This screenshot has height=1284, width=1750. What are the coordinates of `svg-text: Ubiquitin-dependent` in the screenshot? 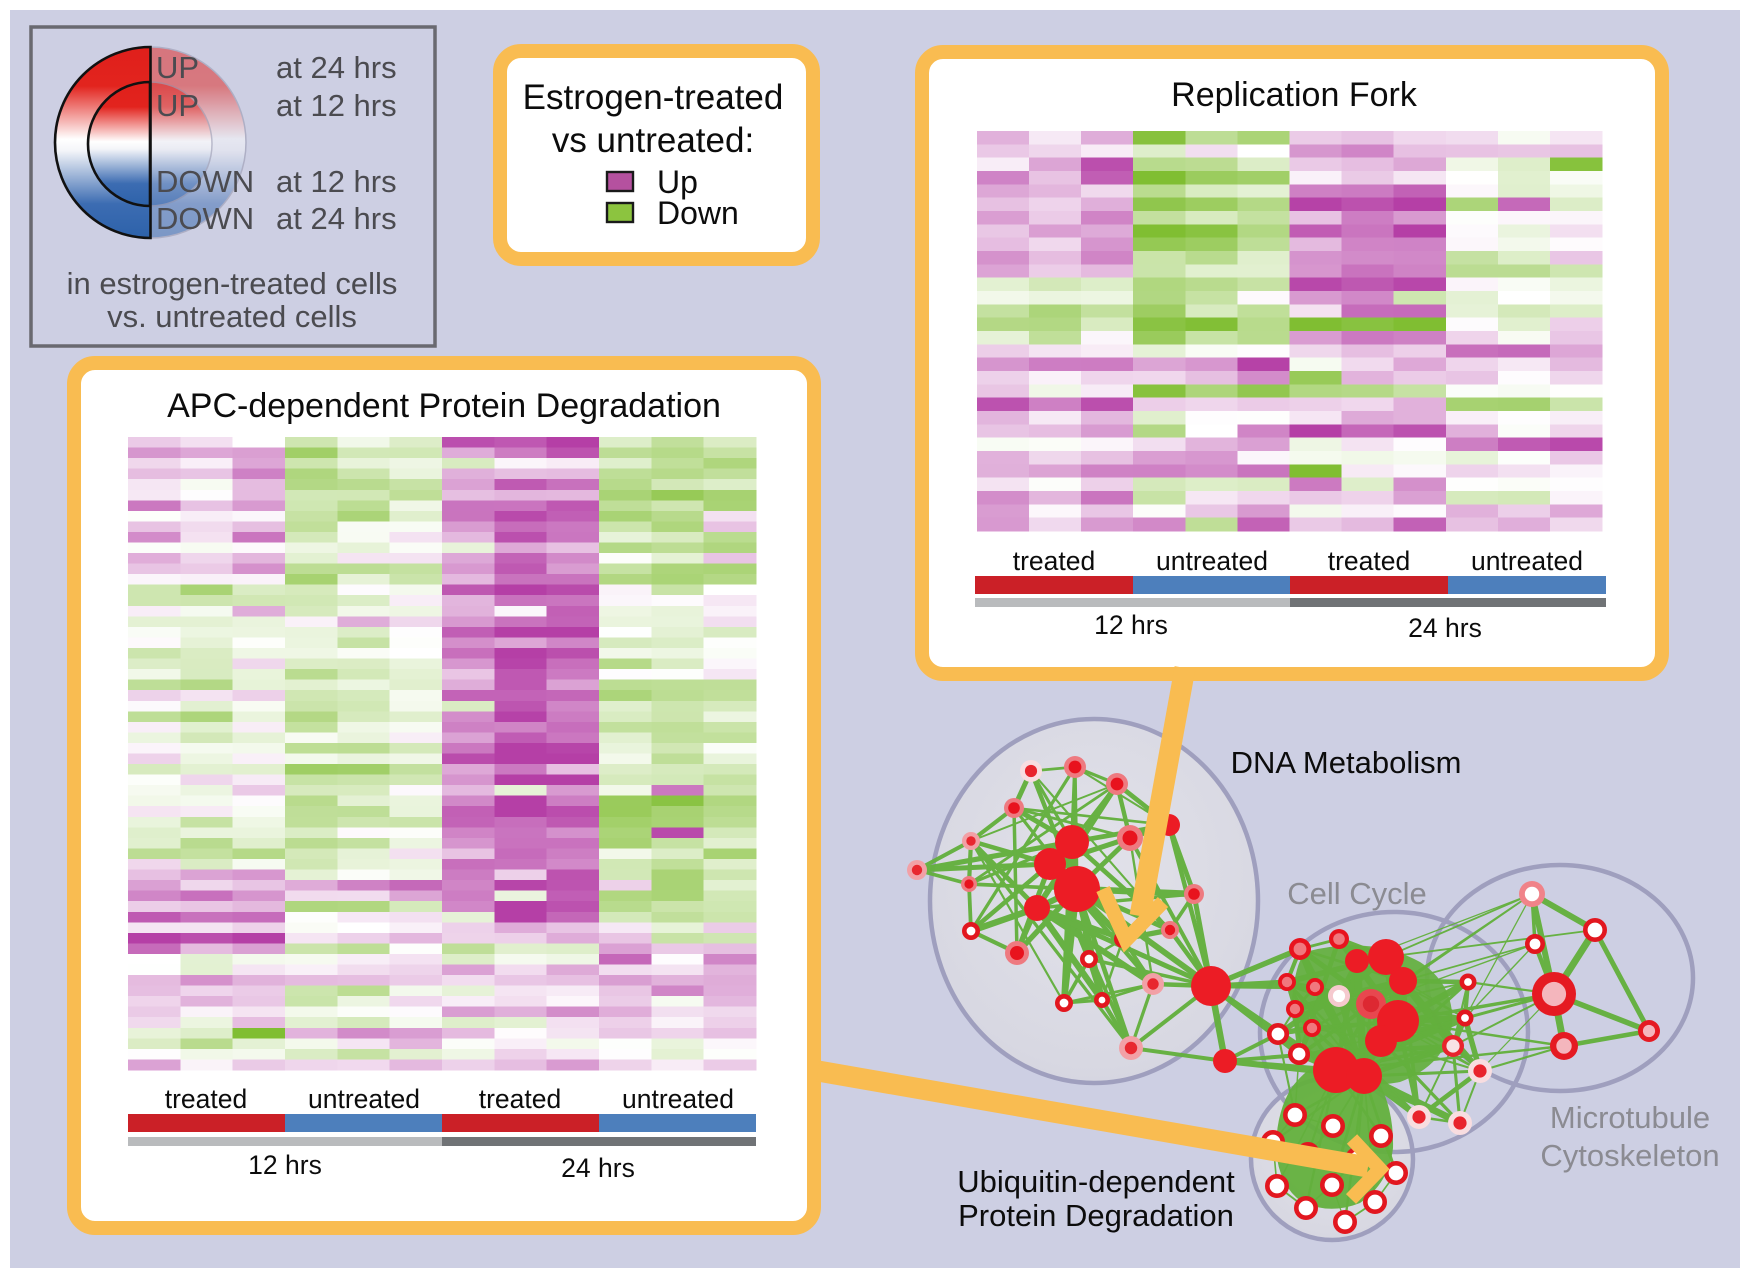 It's located at (1096, 1181).